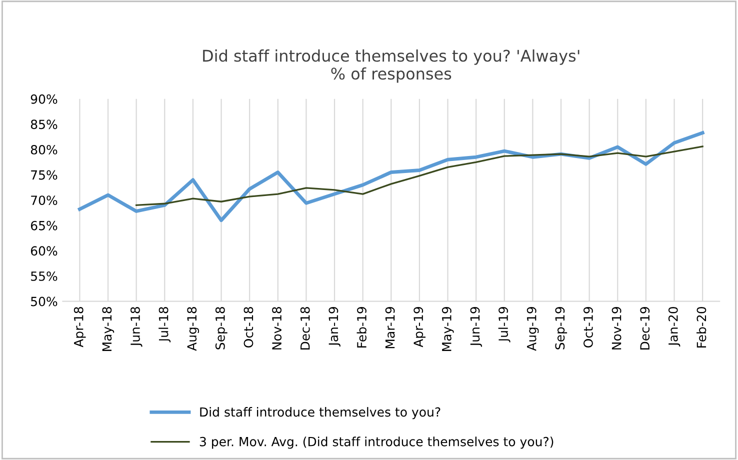  What do you see at coordinates (44, 149) in the screenshot?
I see `y-tick-label: 80%` at bounding box center [44, 149].